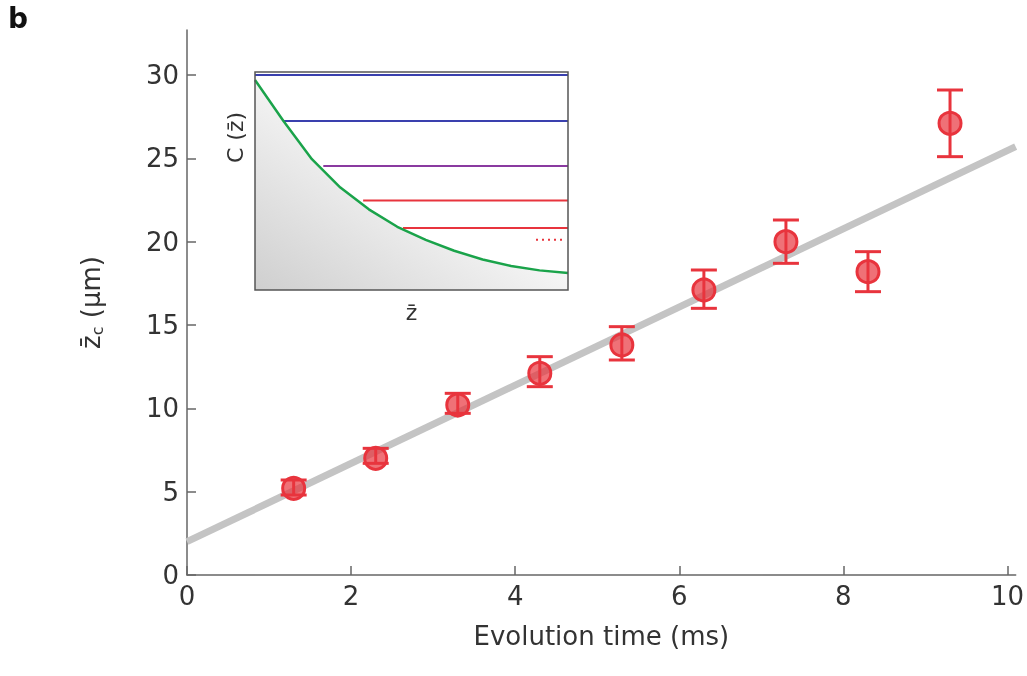  Describe the element at coordinates (1007, 596) in the screenshot. I see `x-tick-label: 10` at that location.